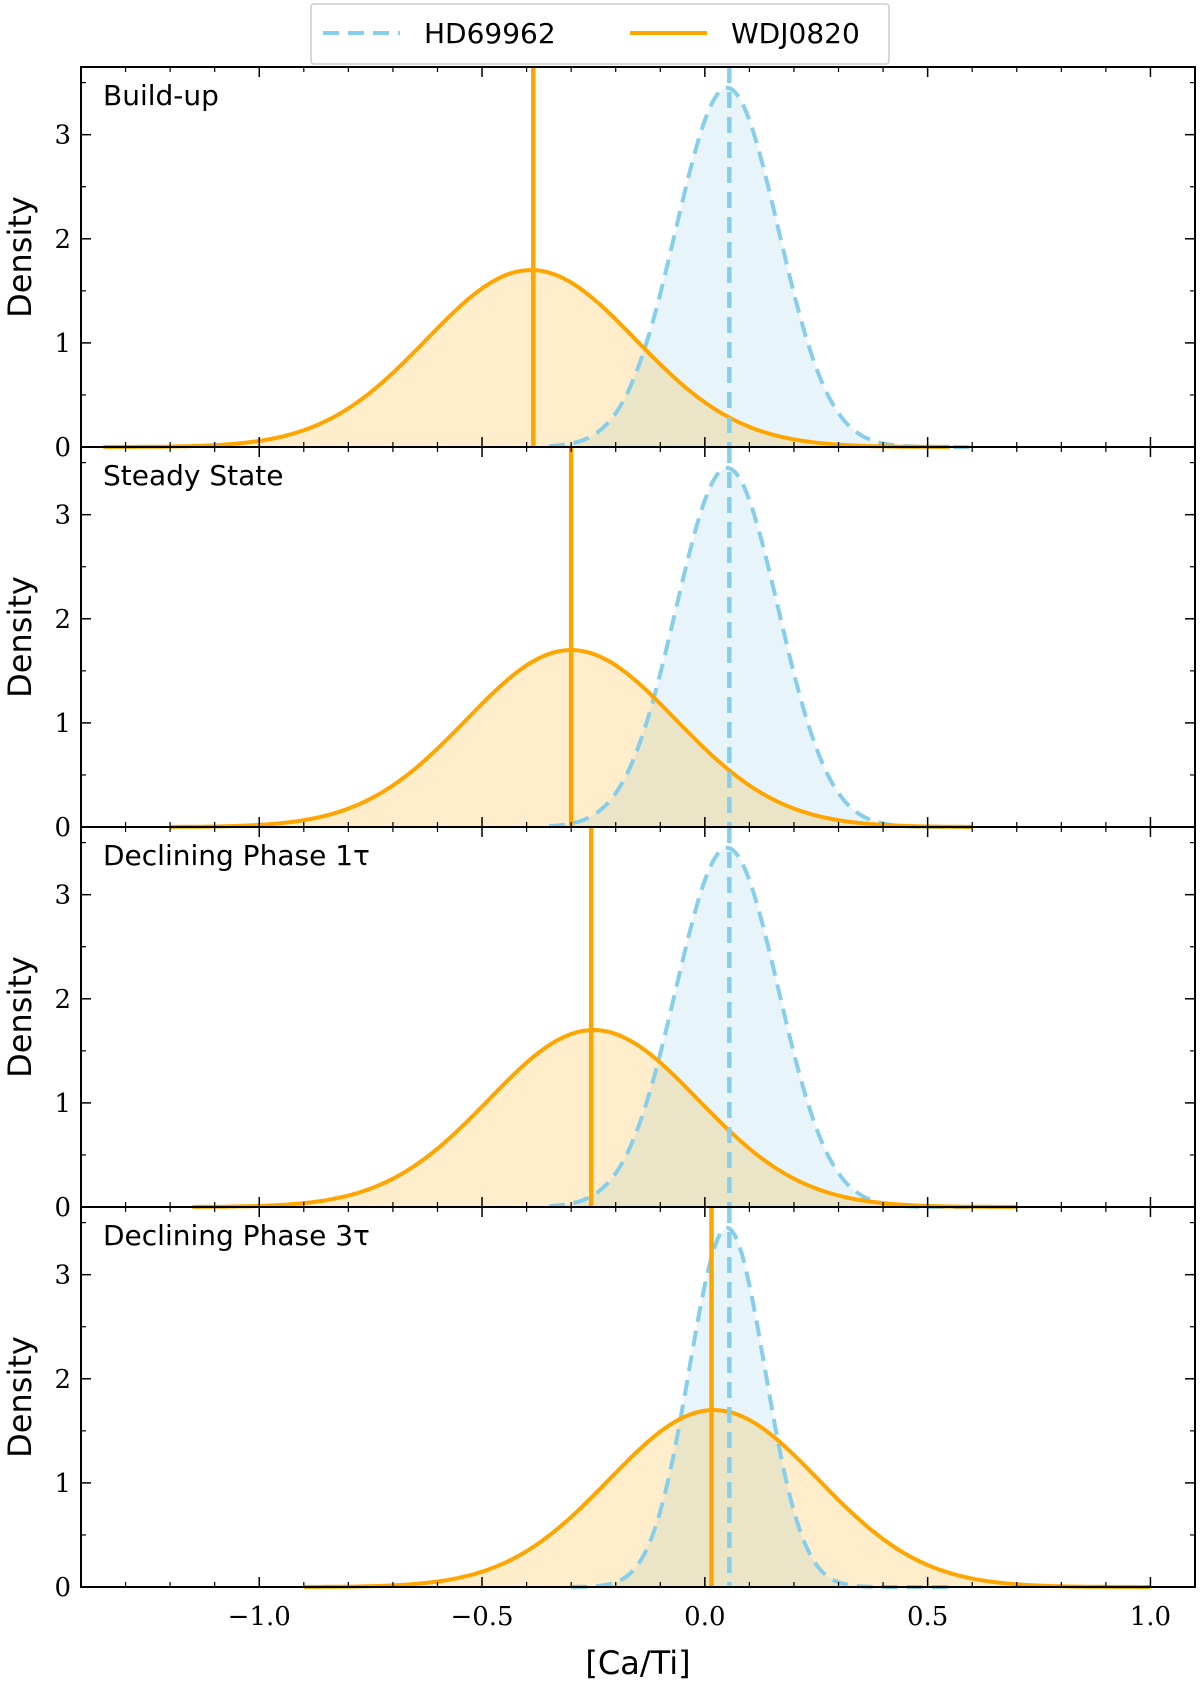 The height and width of the screenshot is (1687, 1200). I want to click on legend: HD69962 WDJ0820, so click(600, 34).